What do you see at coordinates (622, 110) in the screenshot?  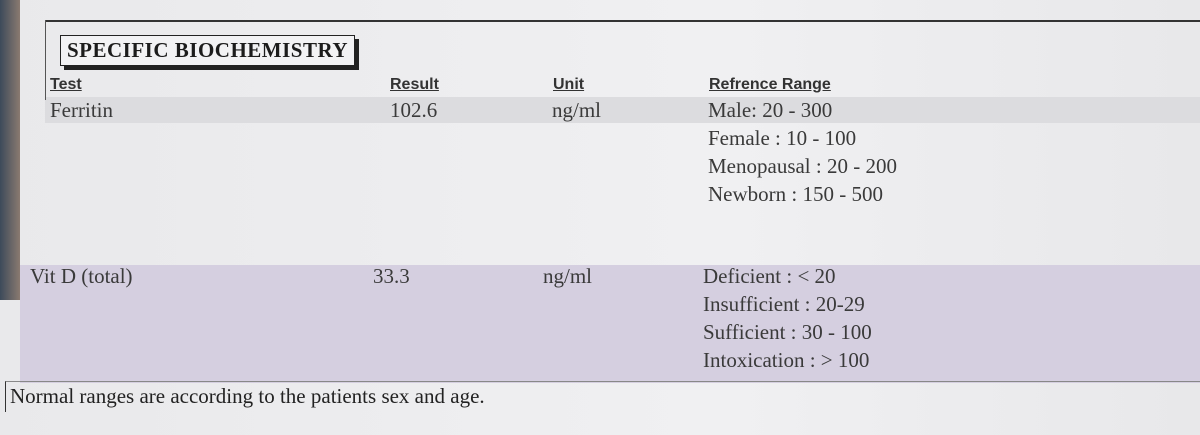 I see `row-band` at bounding box center [622, 110].